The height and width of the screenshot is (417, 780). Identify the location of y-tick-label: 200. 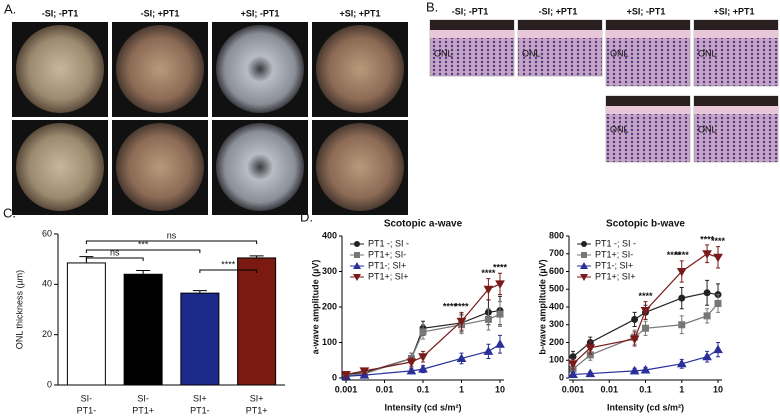
(329, 306).